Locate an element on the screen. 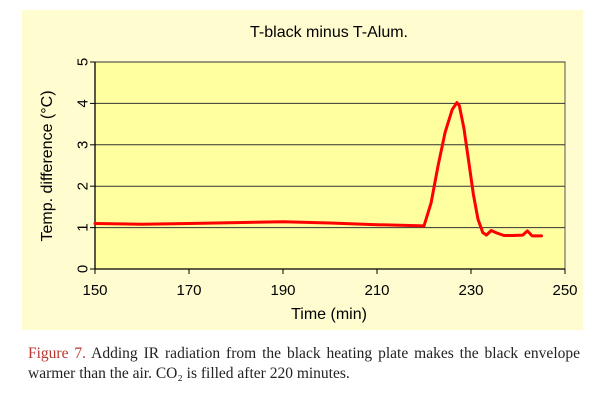 The width and height of the screenshot is (606, 402). x-tick-label: 230 is located at coordinates (470, 290).